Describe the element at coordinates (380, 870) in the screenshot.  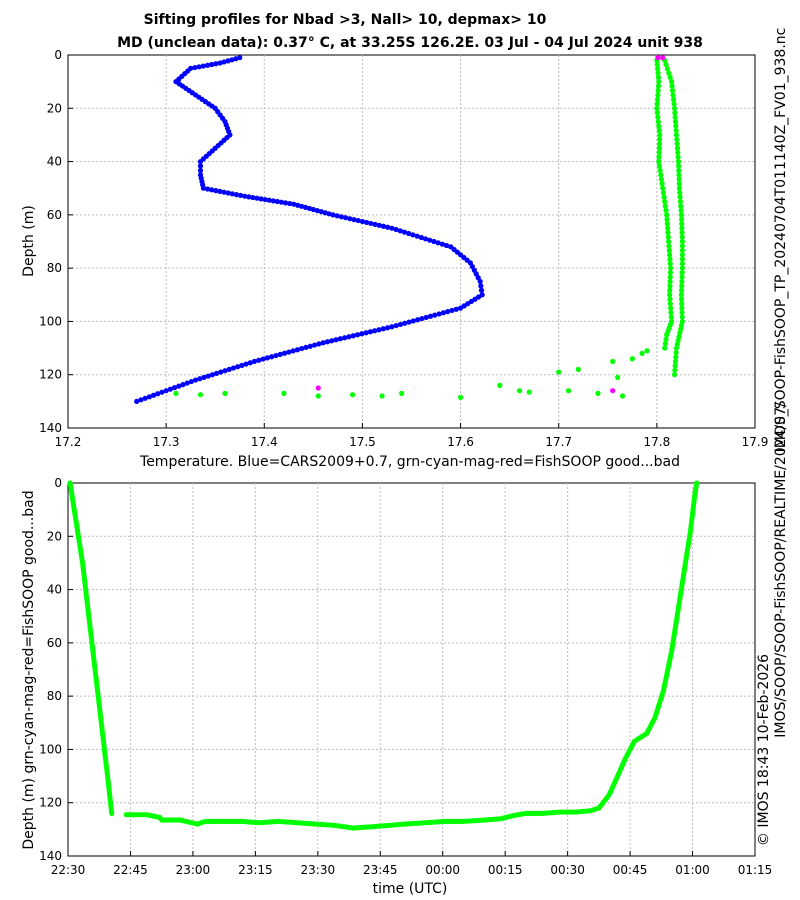
I see `x-tick-label: 23:45` at that location.